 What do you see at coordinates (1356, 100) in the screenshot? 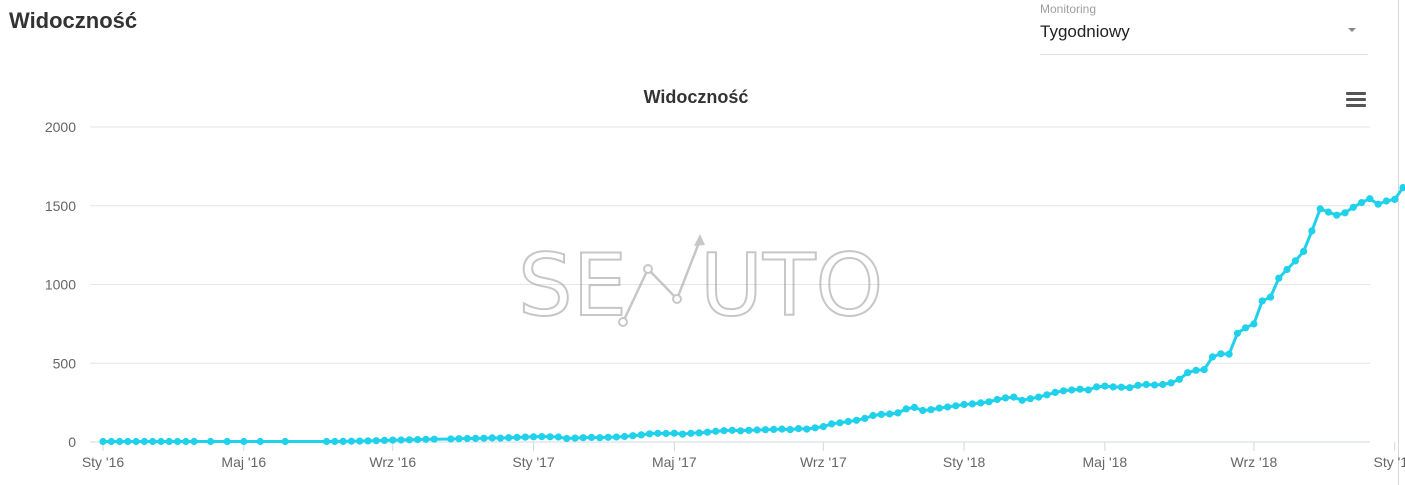
I see `chart-menu-icon` at bounding box center [1356, 100].